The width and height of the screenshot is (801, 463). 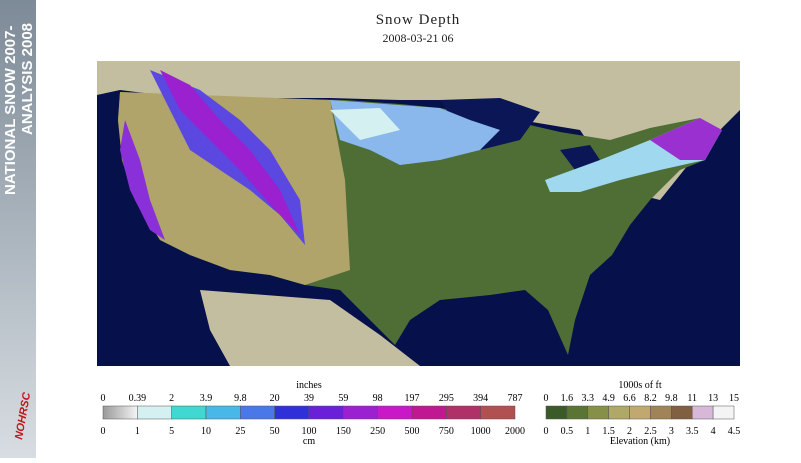 What do you see at coordinates (734, 431) in the screenshot?
I see `tick-label: 4.5` at bounding box center [734, 431].